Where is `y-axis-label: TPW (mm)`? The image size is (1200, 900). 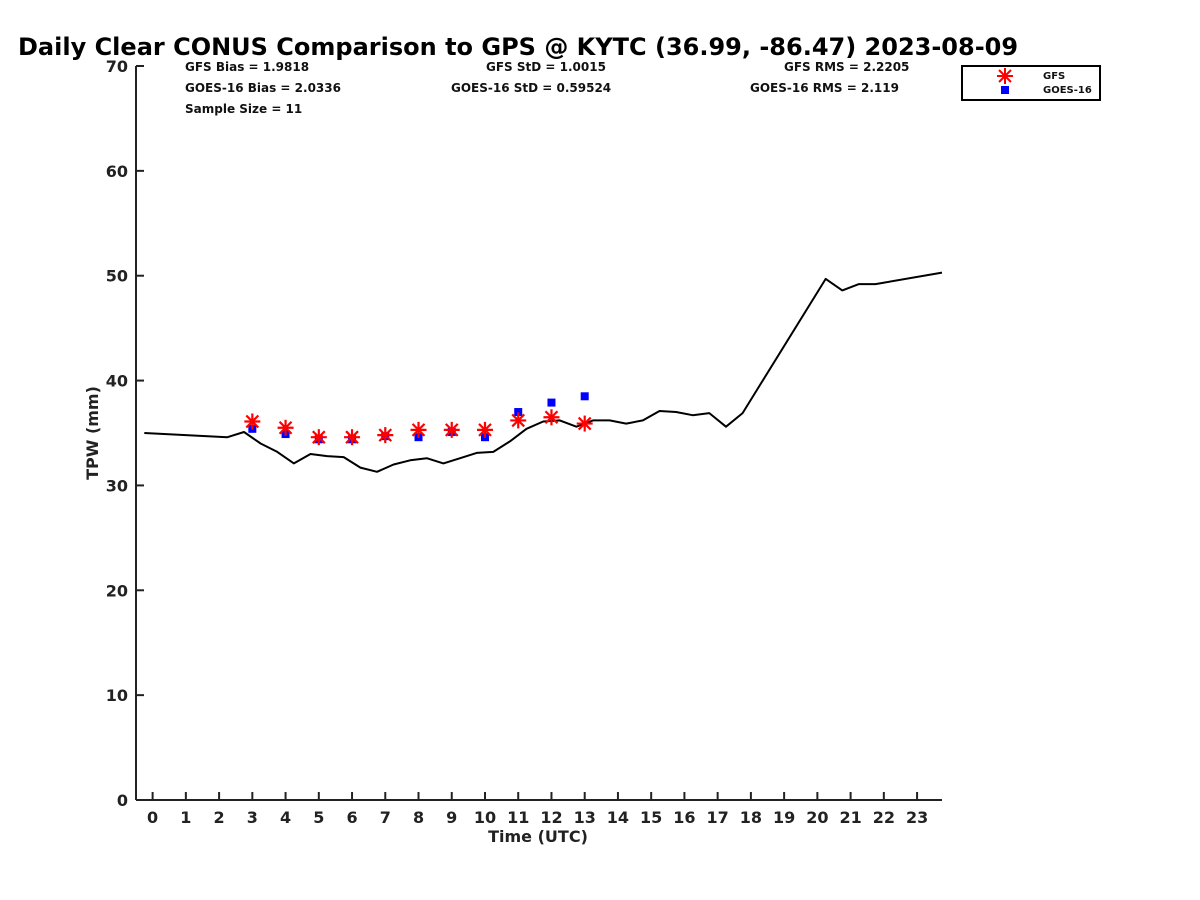
y-axis-label: TPW (mm) is located at coordinates (92, 433).